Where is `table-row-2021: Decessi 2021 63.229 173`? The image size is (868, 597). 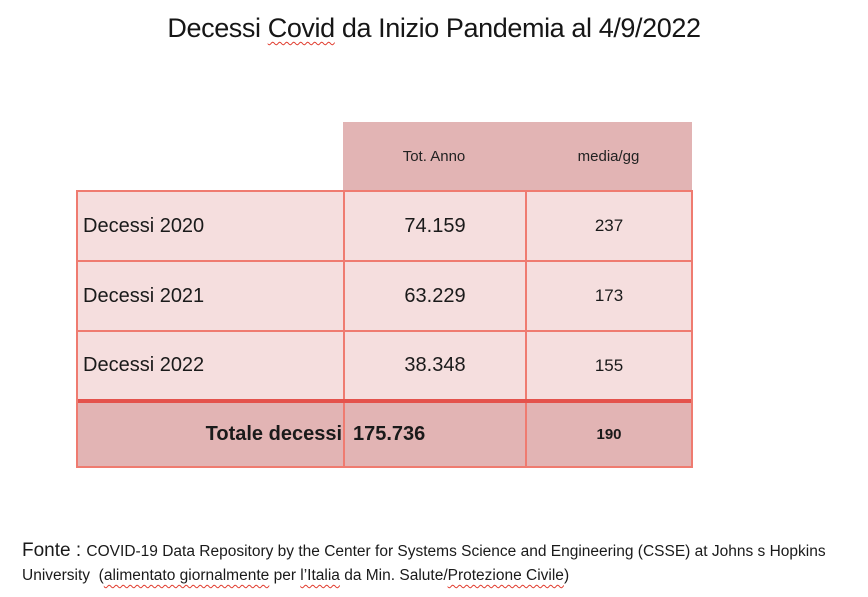
table-row-2021: Decessi 2021 63.229 173 is located at coordinates (384, 295).